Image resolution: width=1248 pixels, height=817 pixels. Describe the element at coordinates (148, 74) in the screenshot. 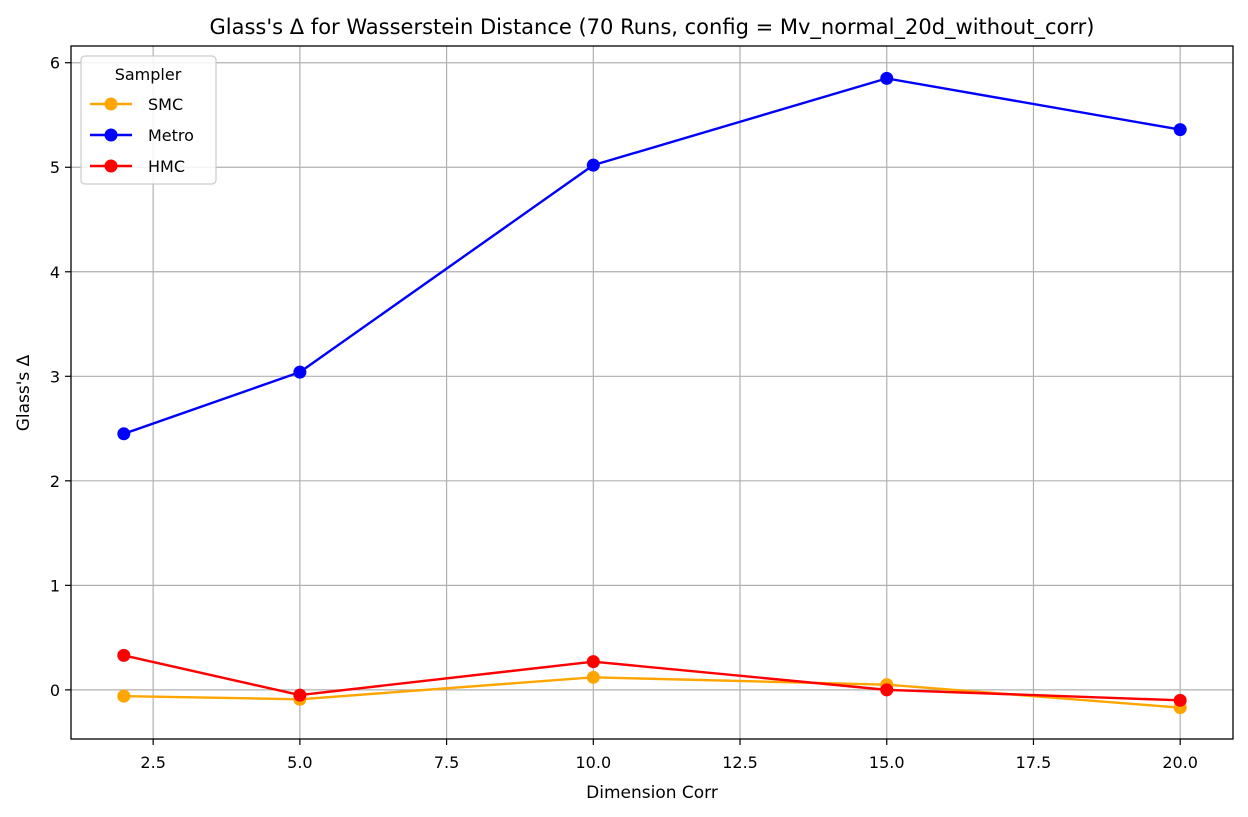

I see `legend-title: Sampler` at that location.